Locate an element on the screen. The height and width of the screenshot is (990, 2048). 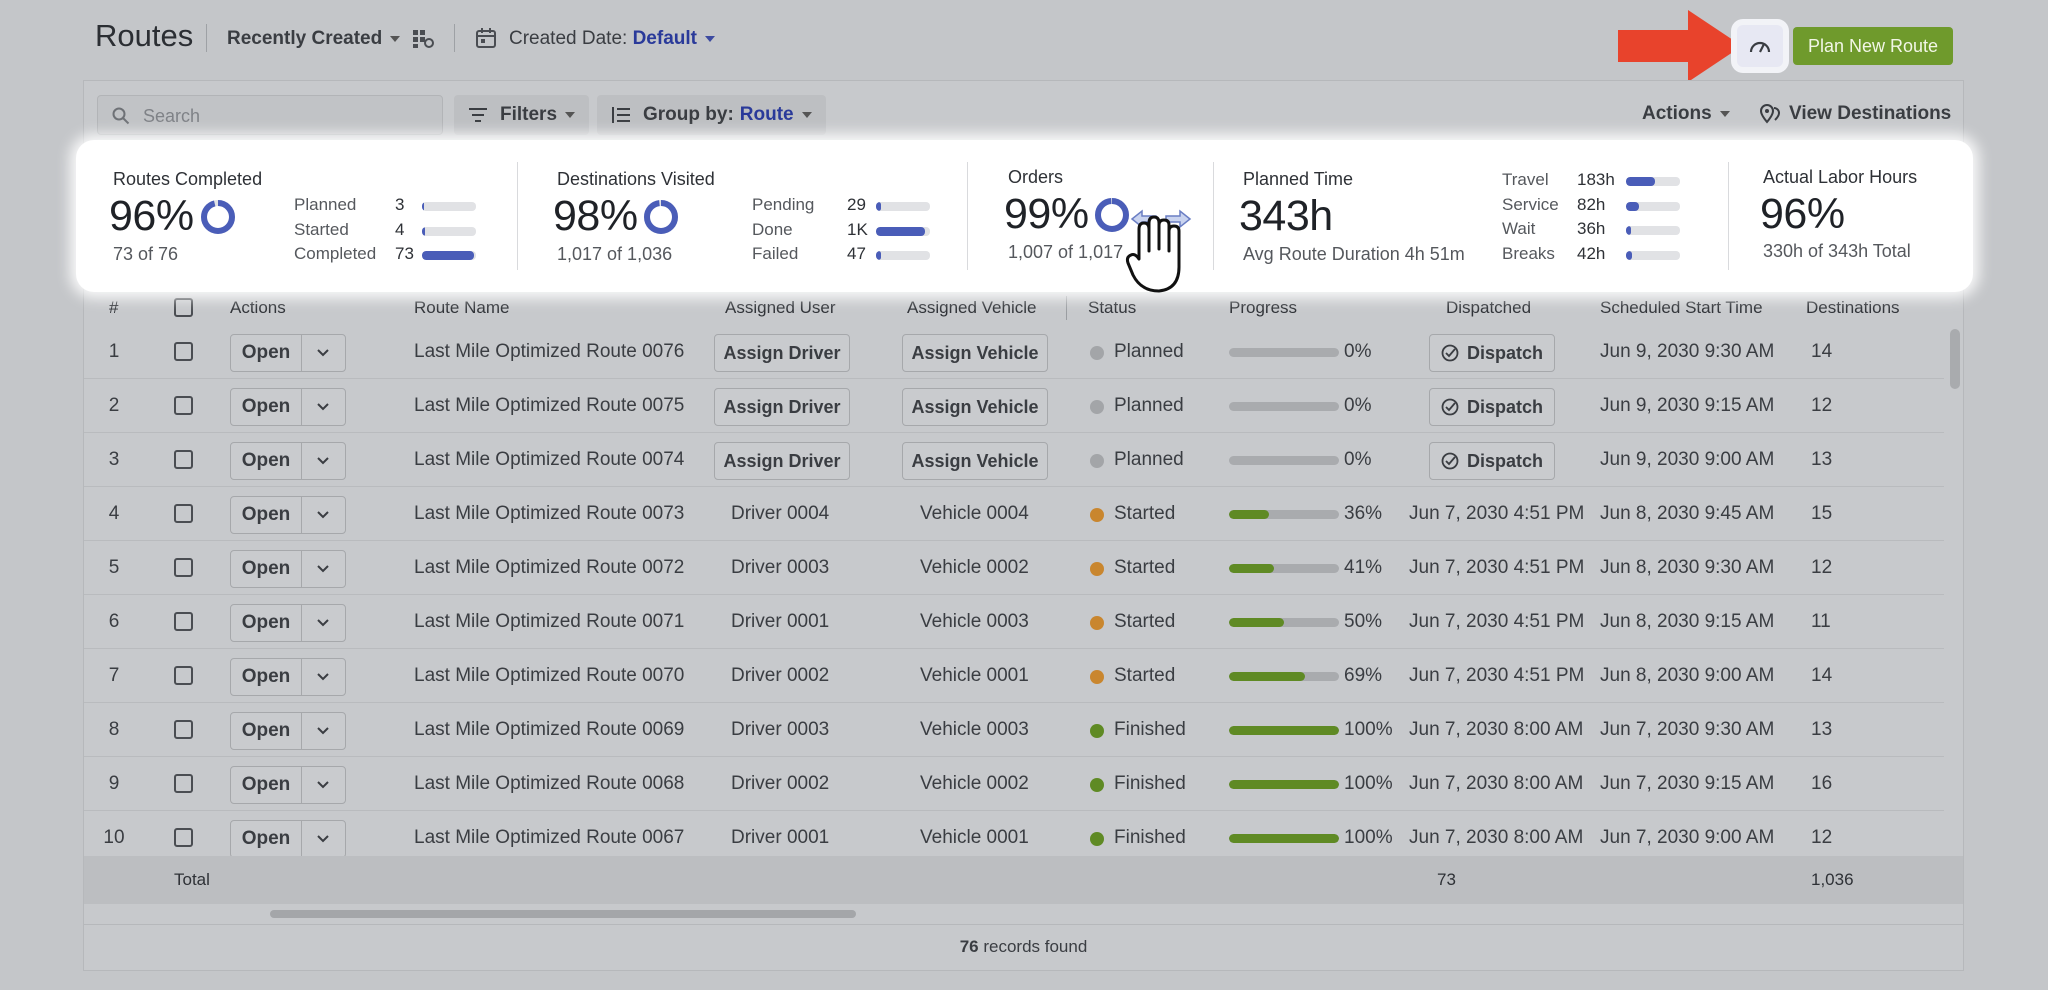
view-destinations-button: View Destinations is located at coordinates (1855, 114).